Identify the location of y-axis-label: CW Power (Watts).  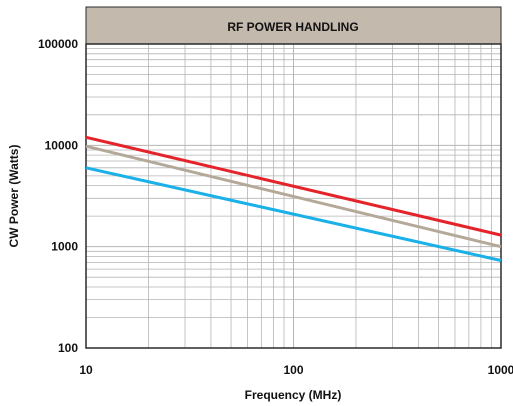
(14, 196).